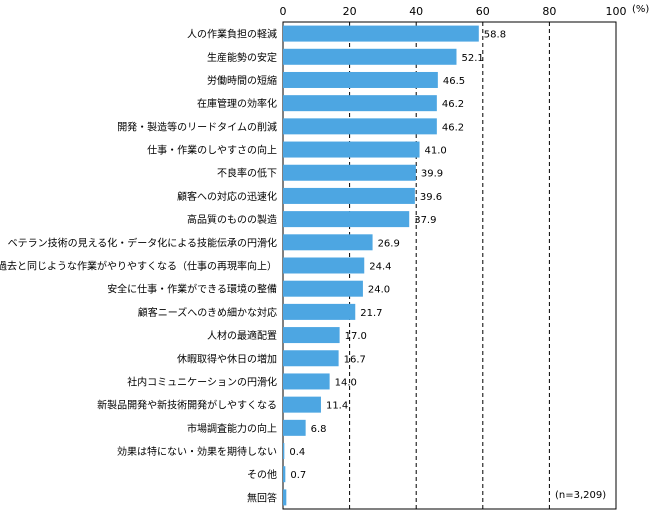 The width and height of the screenshot is (656, 520). I want to click on category-label: 労働時間の短縮, so click(242, 80).